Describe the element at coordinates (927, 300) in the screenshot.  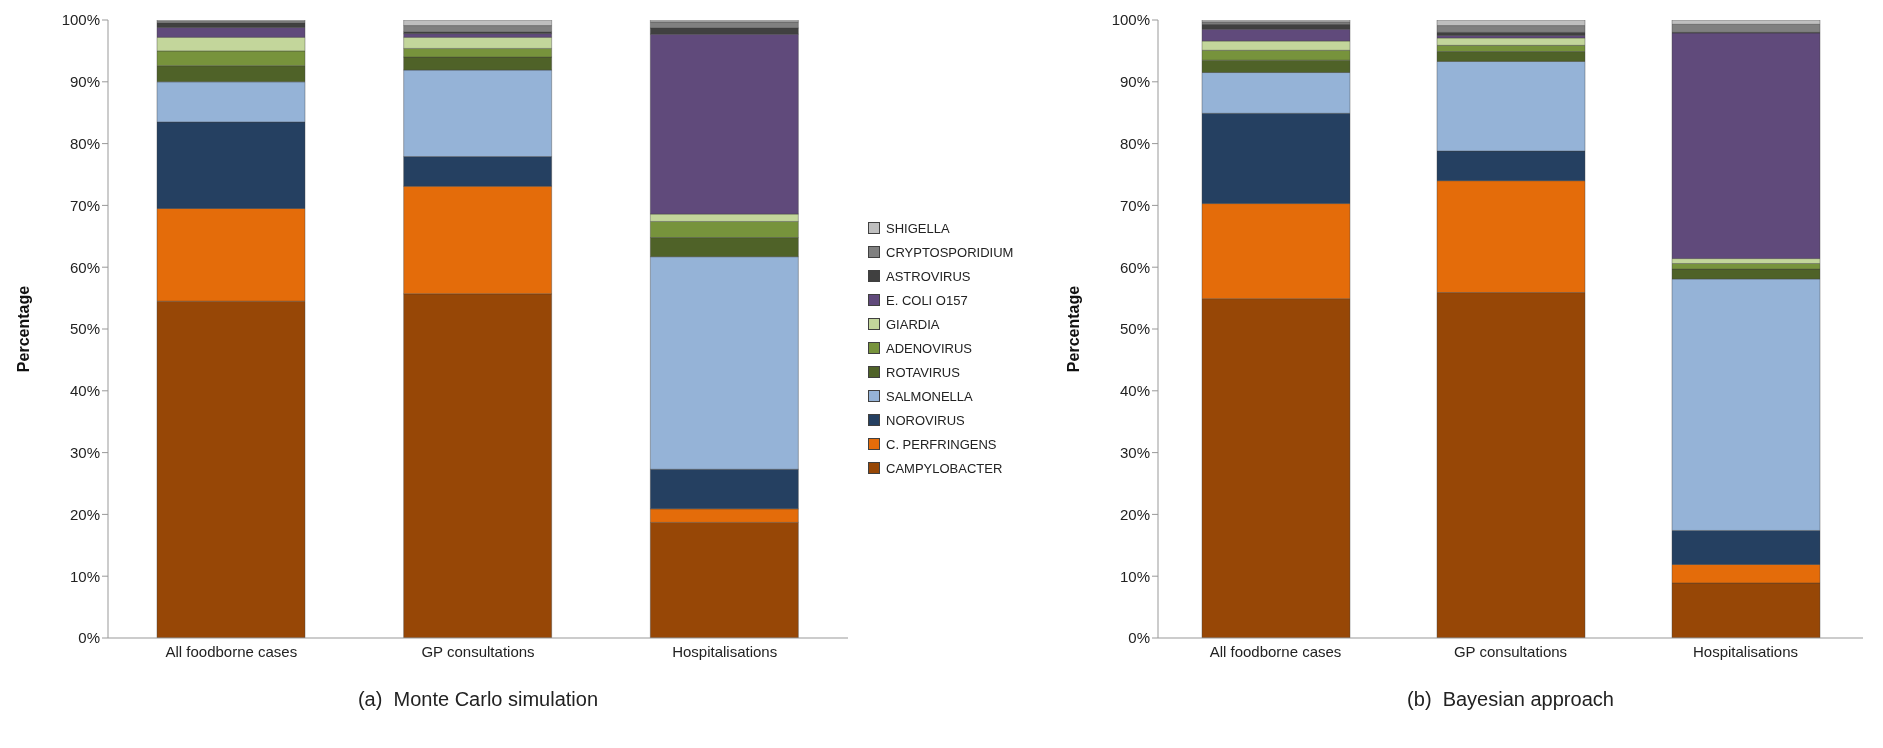
I see `legend-label: E. COLI O157` at that location.